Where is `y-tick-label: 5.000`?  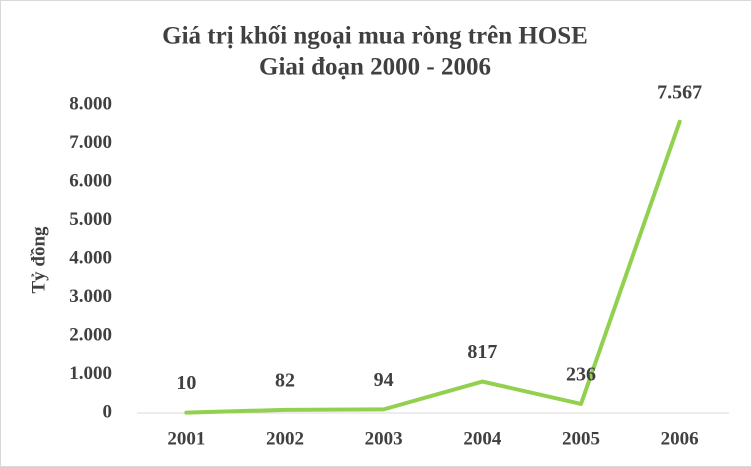 y-tick-label: 5.000 is located at coordinates (90, 219).